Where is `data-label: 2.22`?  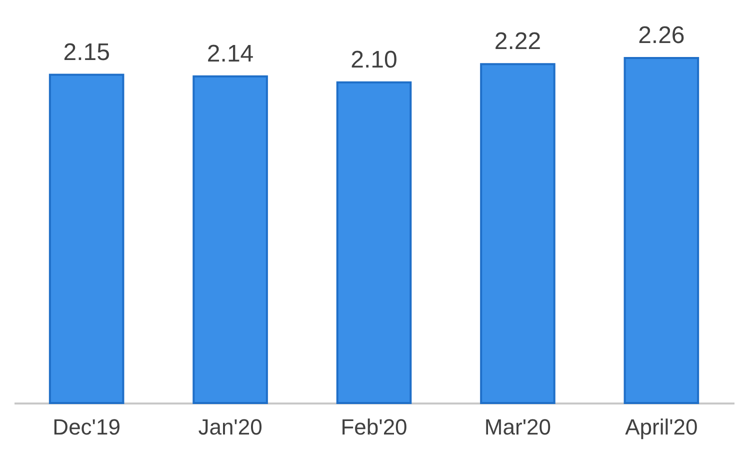
data-label: 2.22 is located at coordinates (518, 42).